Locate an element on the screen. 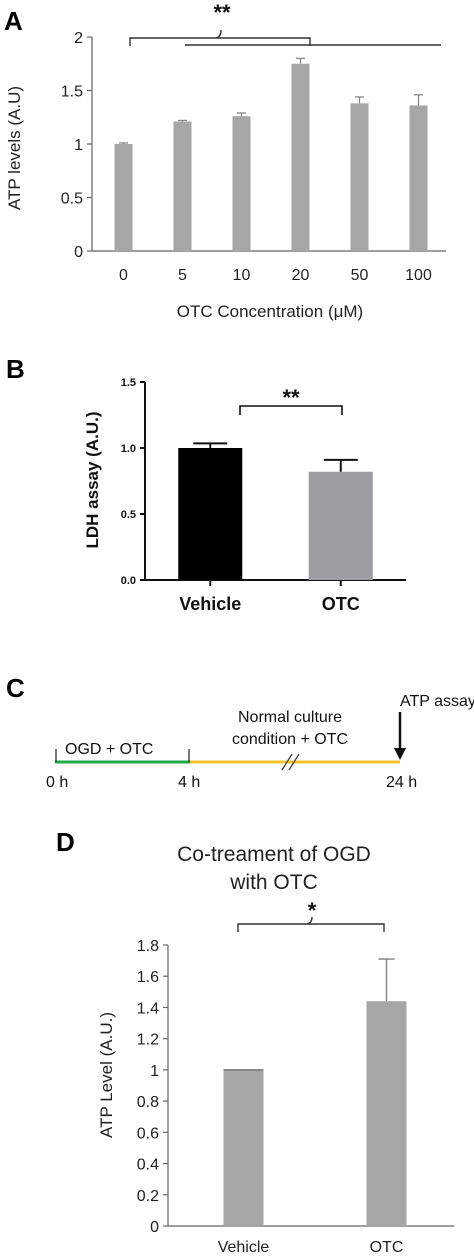  b-y-tick-label: 1.0 is located at coordinates (128, 449).